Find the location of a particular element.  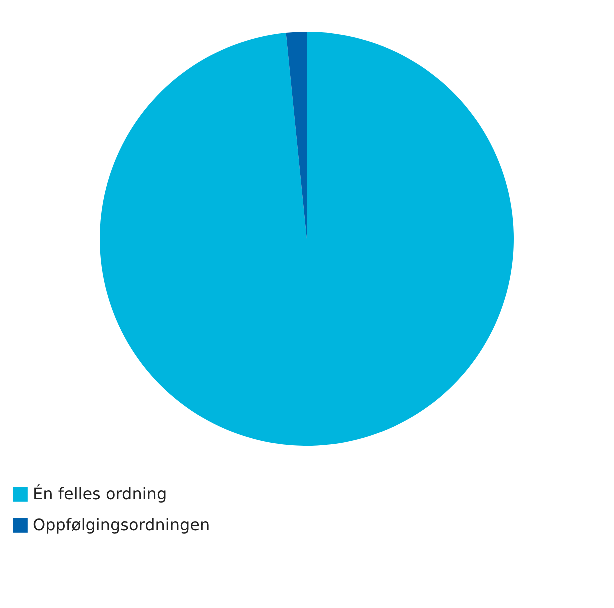

pie-slice is located at coordinates (296, 135).